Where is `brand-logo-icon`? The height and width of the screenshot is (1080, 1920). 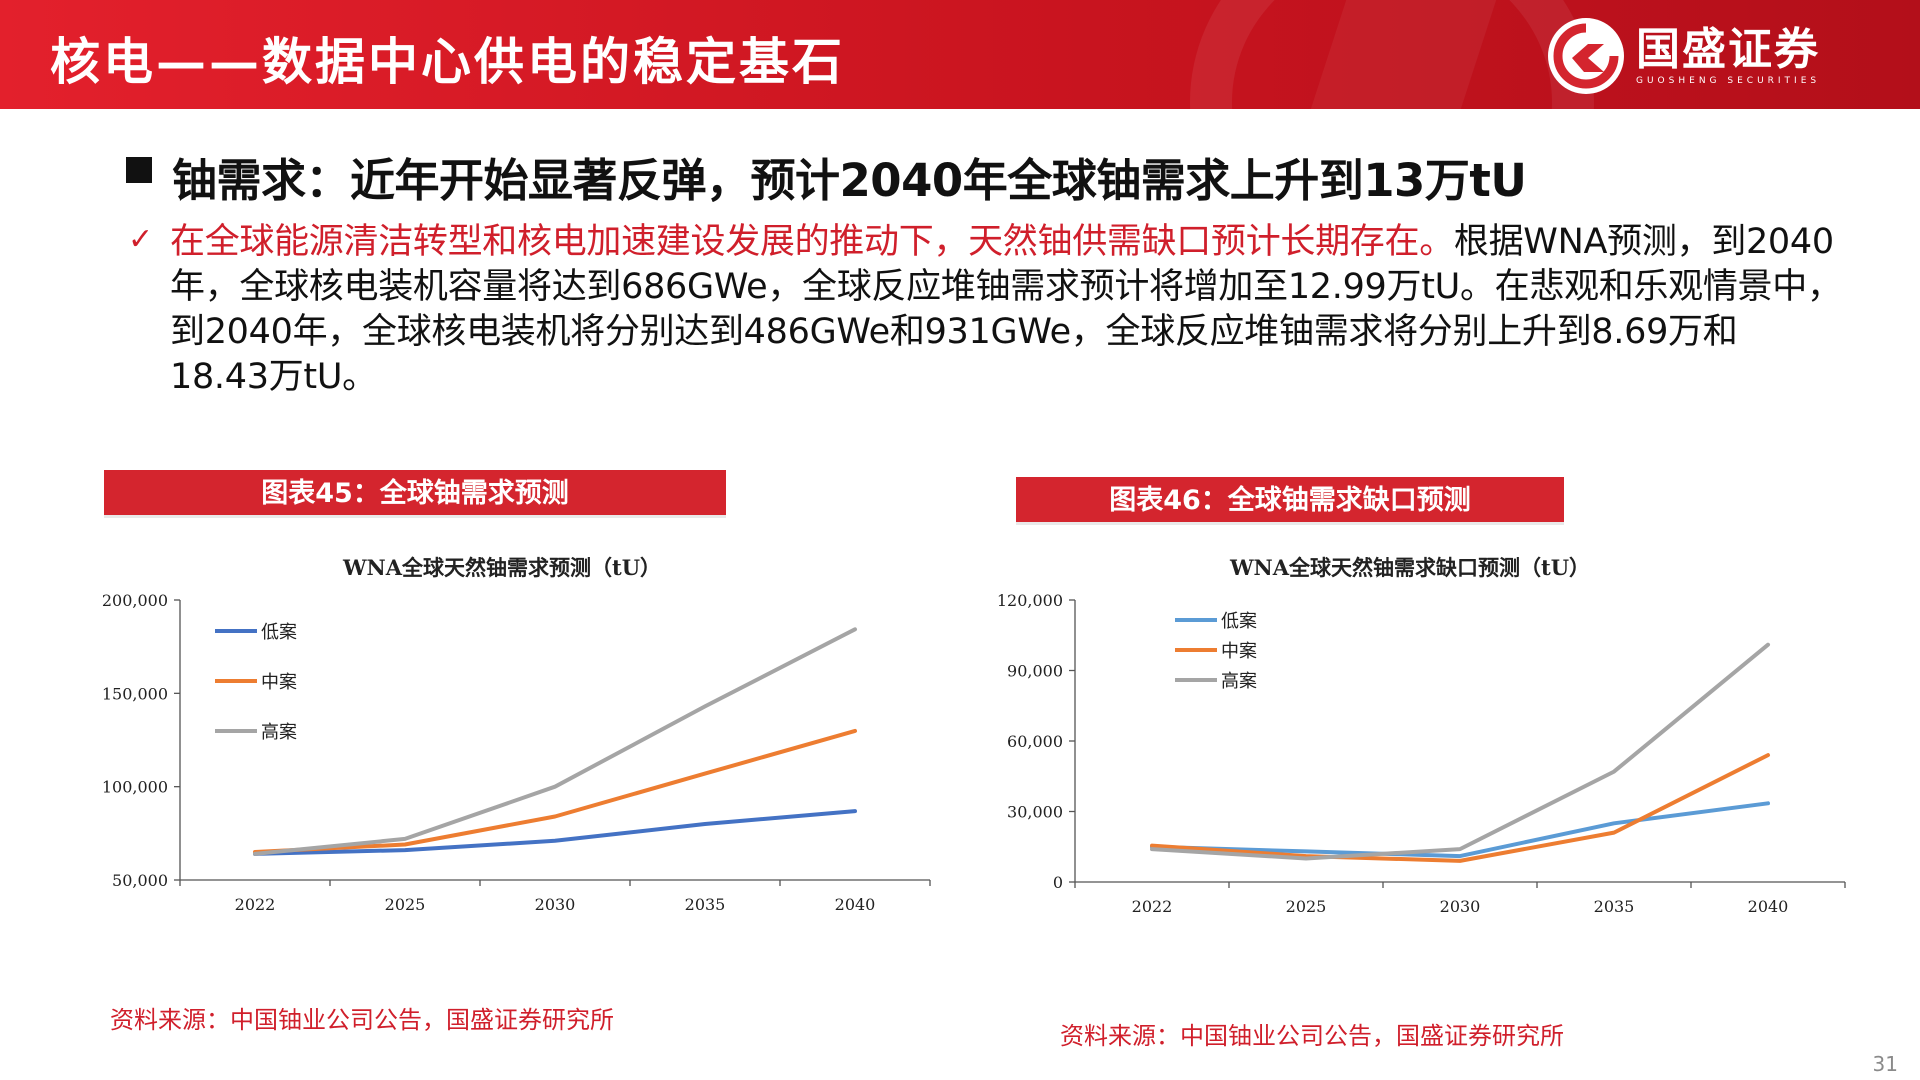 brand-logo-icon is located at coordinates (1586, 56).